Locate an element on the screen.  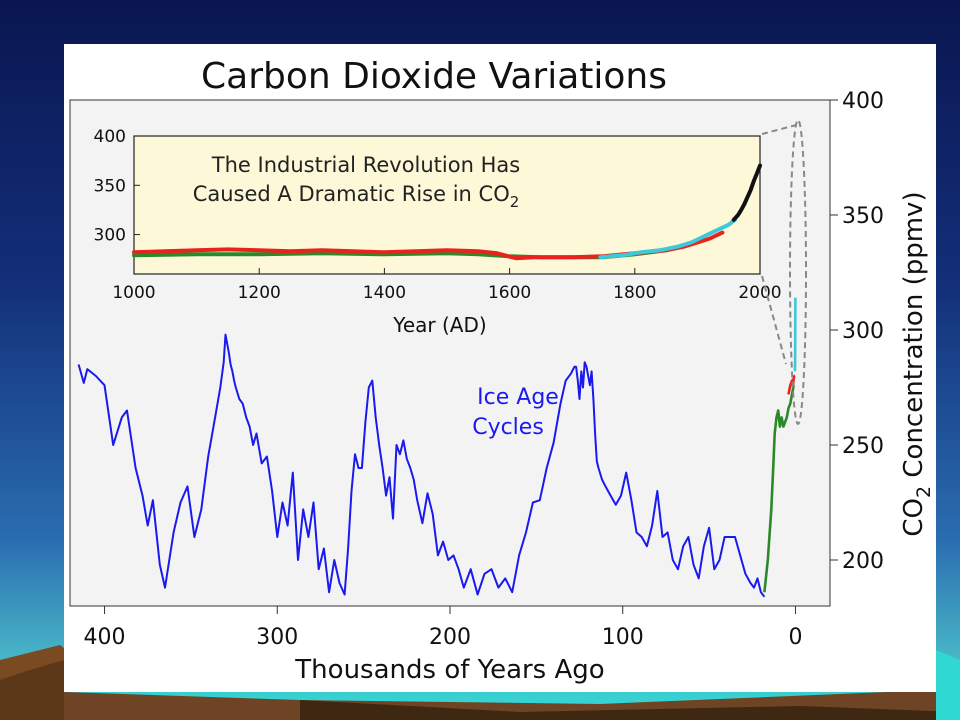
outer-y-tick-label: 400 is located at coordinates (863, 101).